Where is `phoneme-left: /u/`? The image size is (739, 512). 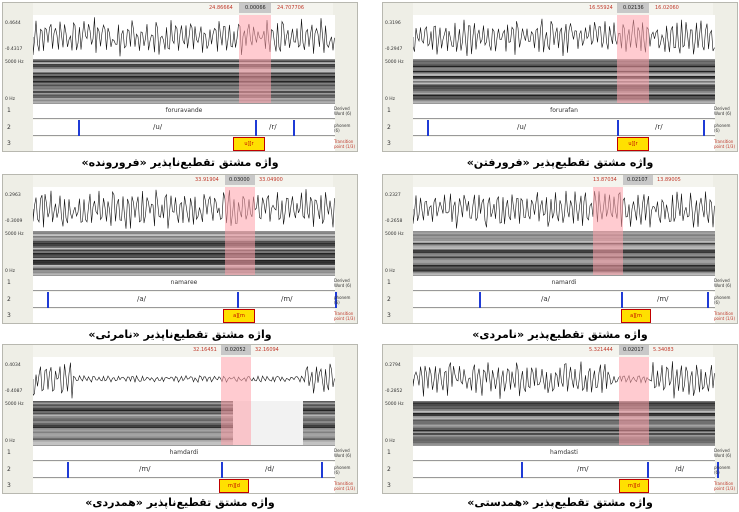 phoneme-left: /u/ is located at coordinates (158, 127).